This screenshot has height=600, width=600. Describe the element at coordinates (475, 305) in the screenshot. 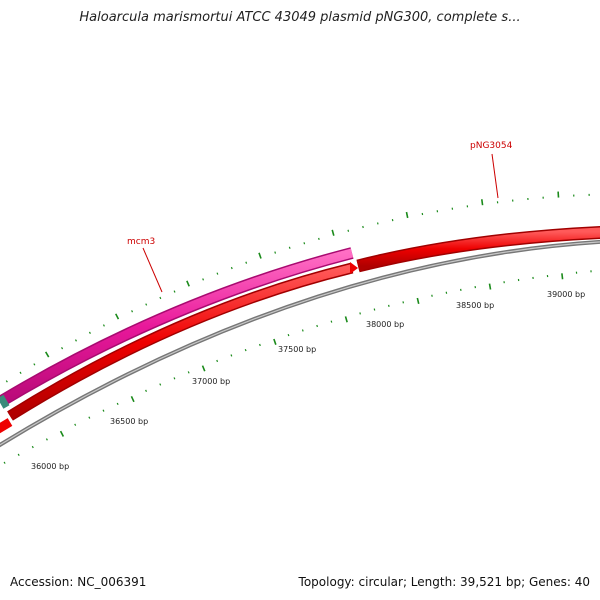

I see `tick-label: 38500 bp` at that location.